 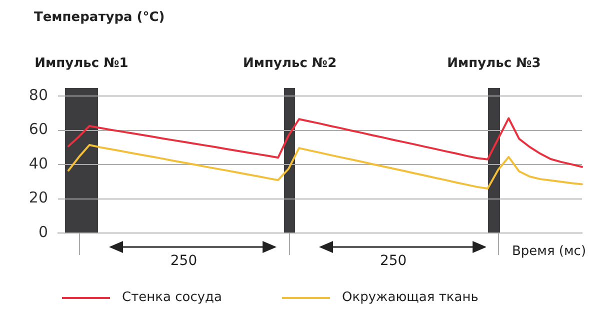 What do you see at coordinates (549, 251) in the screenshot?
I see `x-axis-title: Время (мс)` at bounding box center [549, 251].